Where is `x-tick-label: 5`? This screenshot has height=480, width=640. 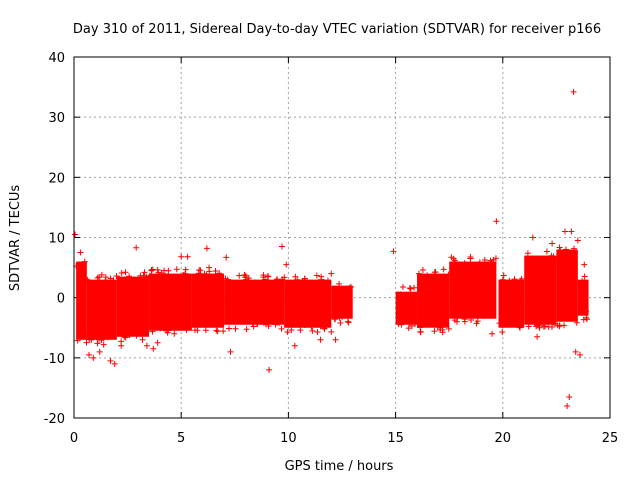
x-tick-label: 5 is located at coordinates (181, 438).